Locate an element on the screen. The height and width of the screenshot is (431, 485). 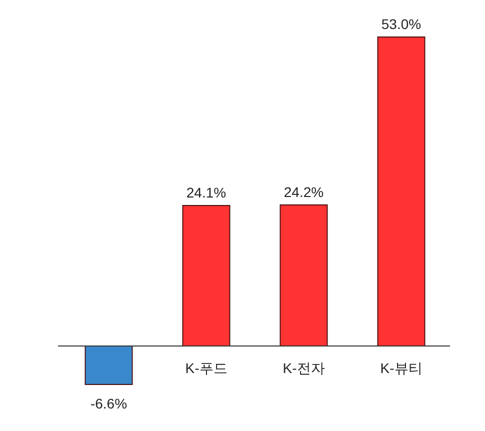
x-tick-label: K-전자 is located at coordinates (303, 368).